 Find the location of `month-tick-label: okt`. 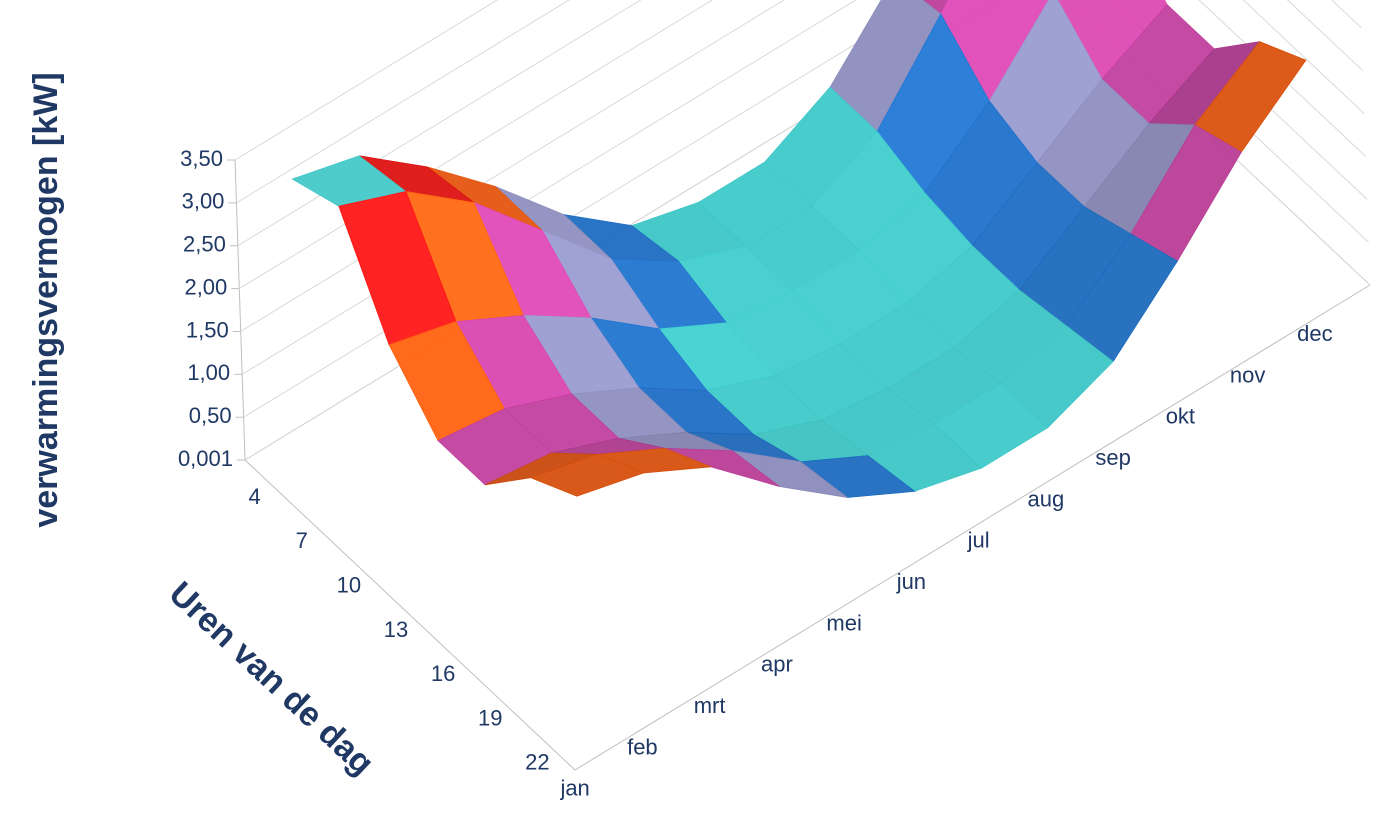

month-tick-label: okt is located at coordinates (1180, 416).